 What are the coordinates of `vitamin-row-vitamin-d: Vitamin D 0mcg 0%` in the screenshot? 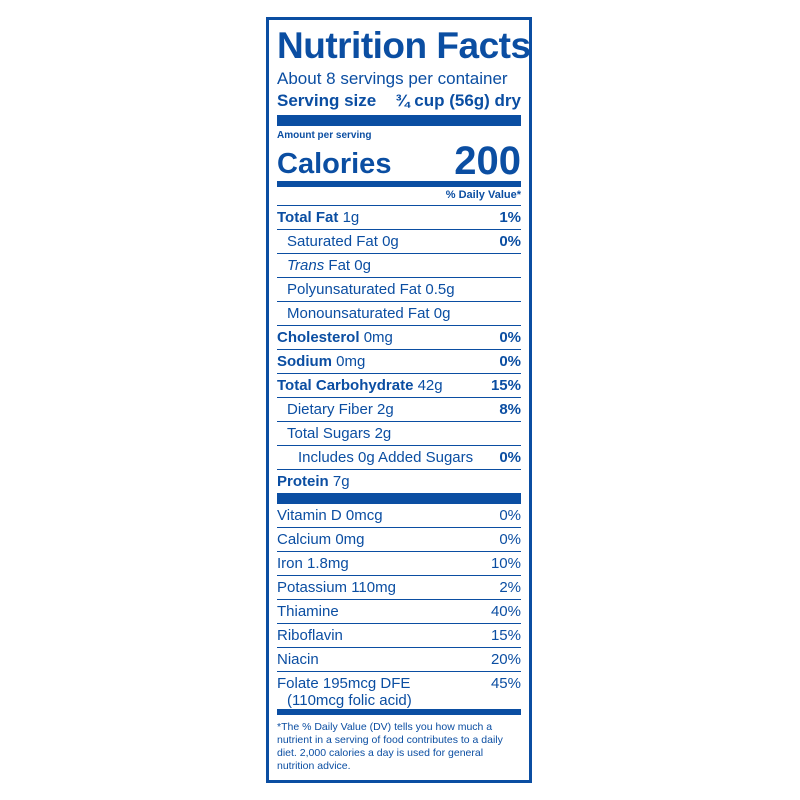 It's located at (399, 516).